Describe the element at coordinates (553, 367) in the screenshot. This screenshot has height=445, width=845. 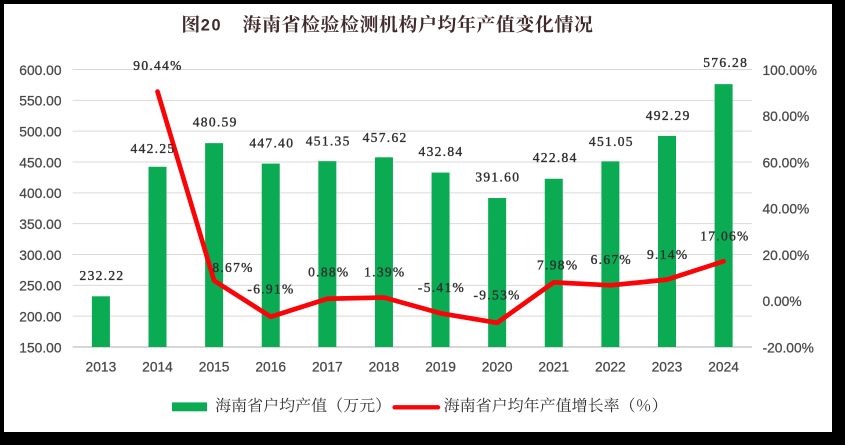
I see `svg-text: 2021` at that location.